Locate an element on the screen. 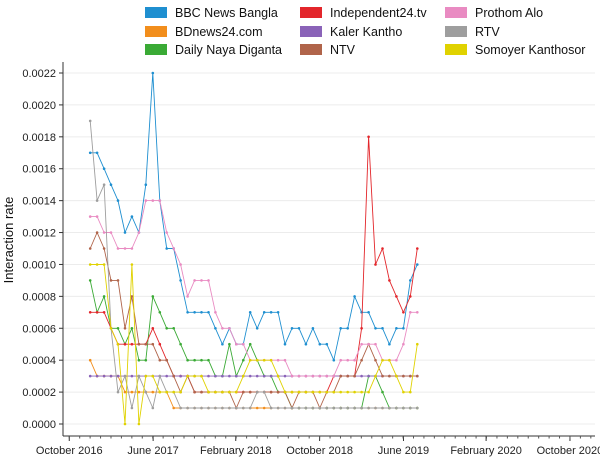  legend-item: NTV is located at coordinates (328, 50).